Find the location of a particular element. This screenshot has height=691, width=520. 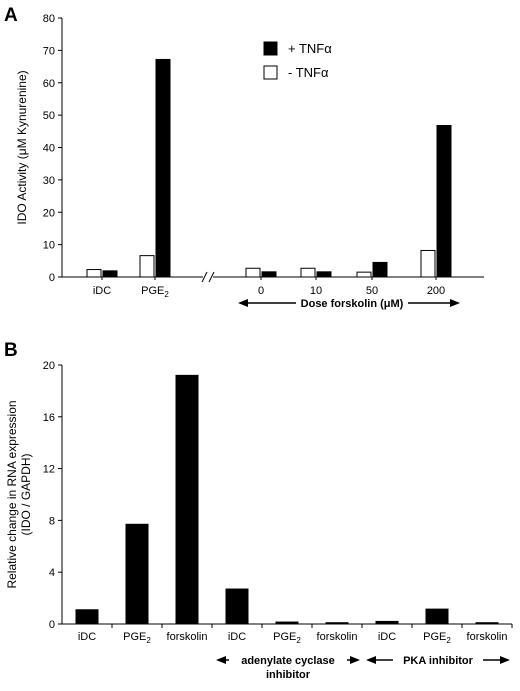

y-tick-label: 10 is located at coordinates (49, 246).